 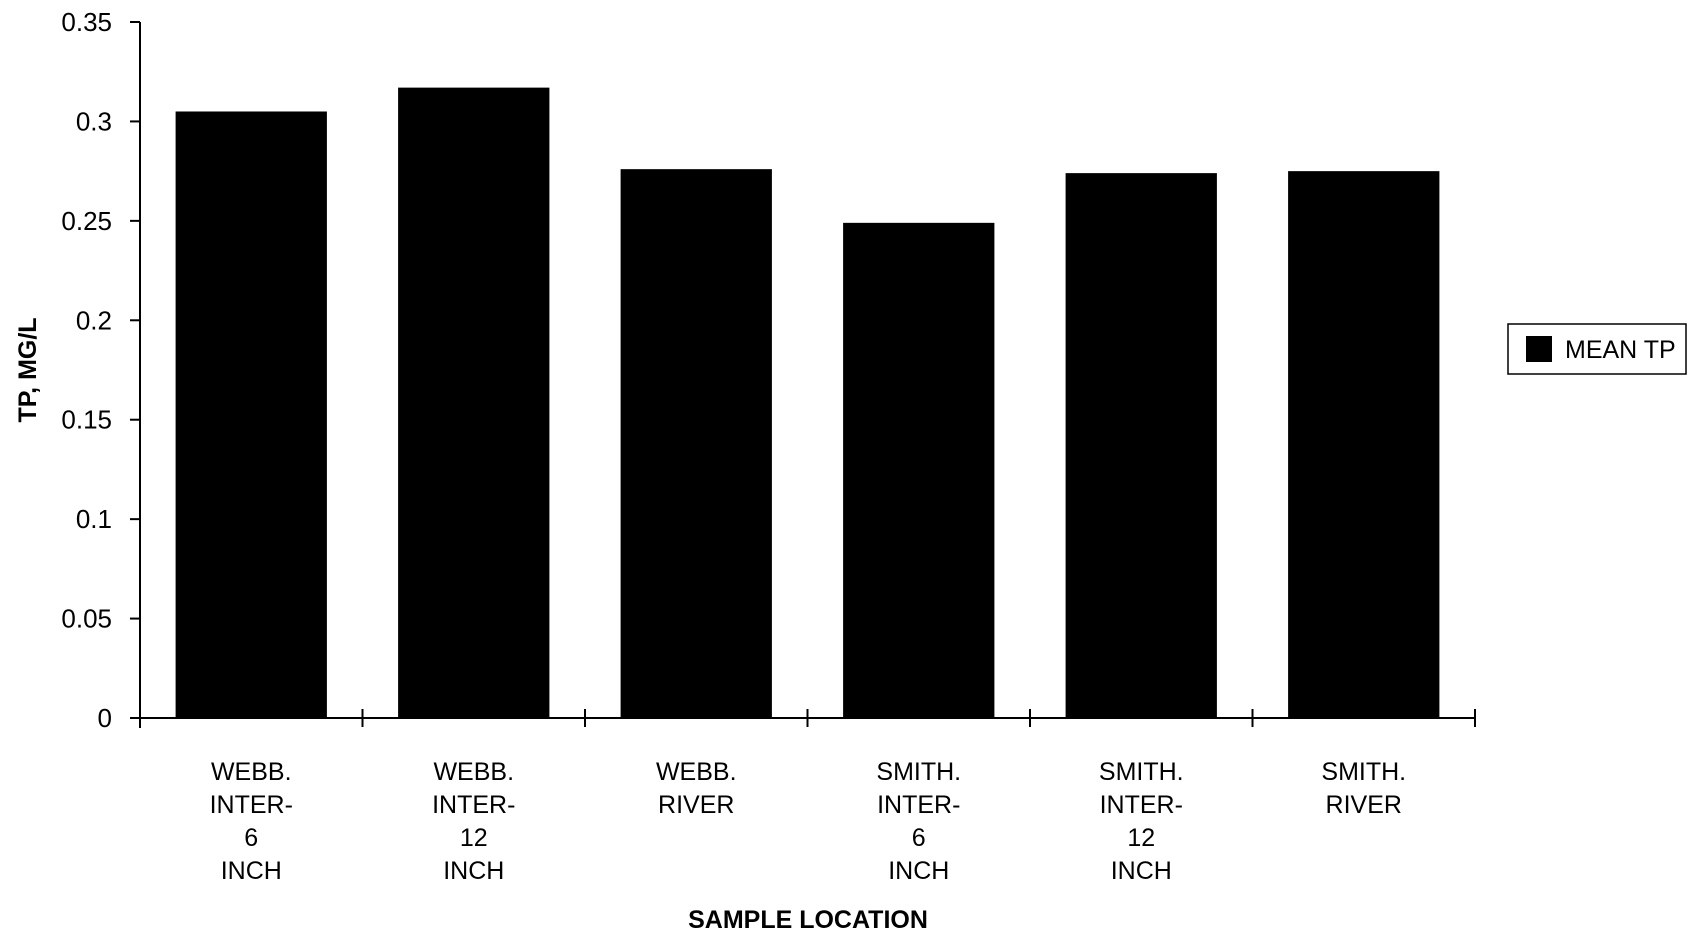 What do you see at coordinates (94, 320) in the screenshot?
I see `y-tick-label: 0.2` at bounding box center [94, 320].